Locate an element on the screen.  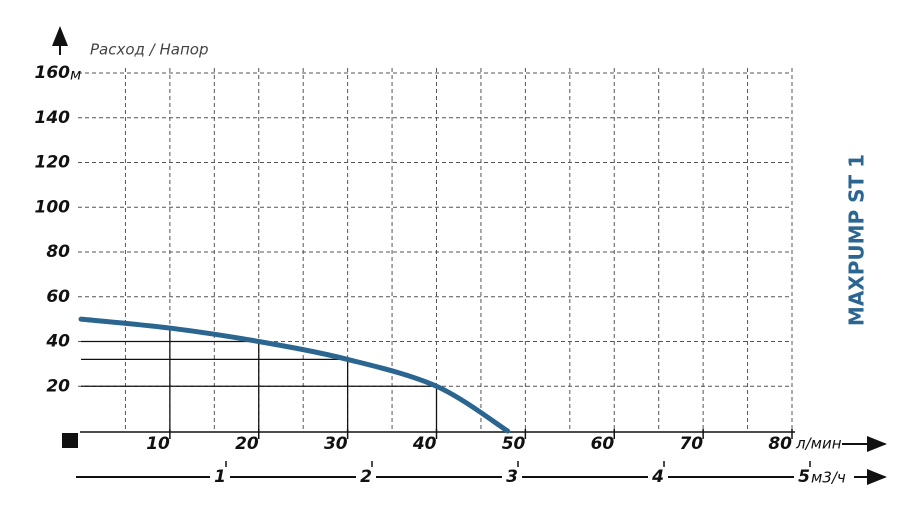
y-tick-label: 120 is located at coordinates (53, 163).